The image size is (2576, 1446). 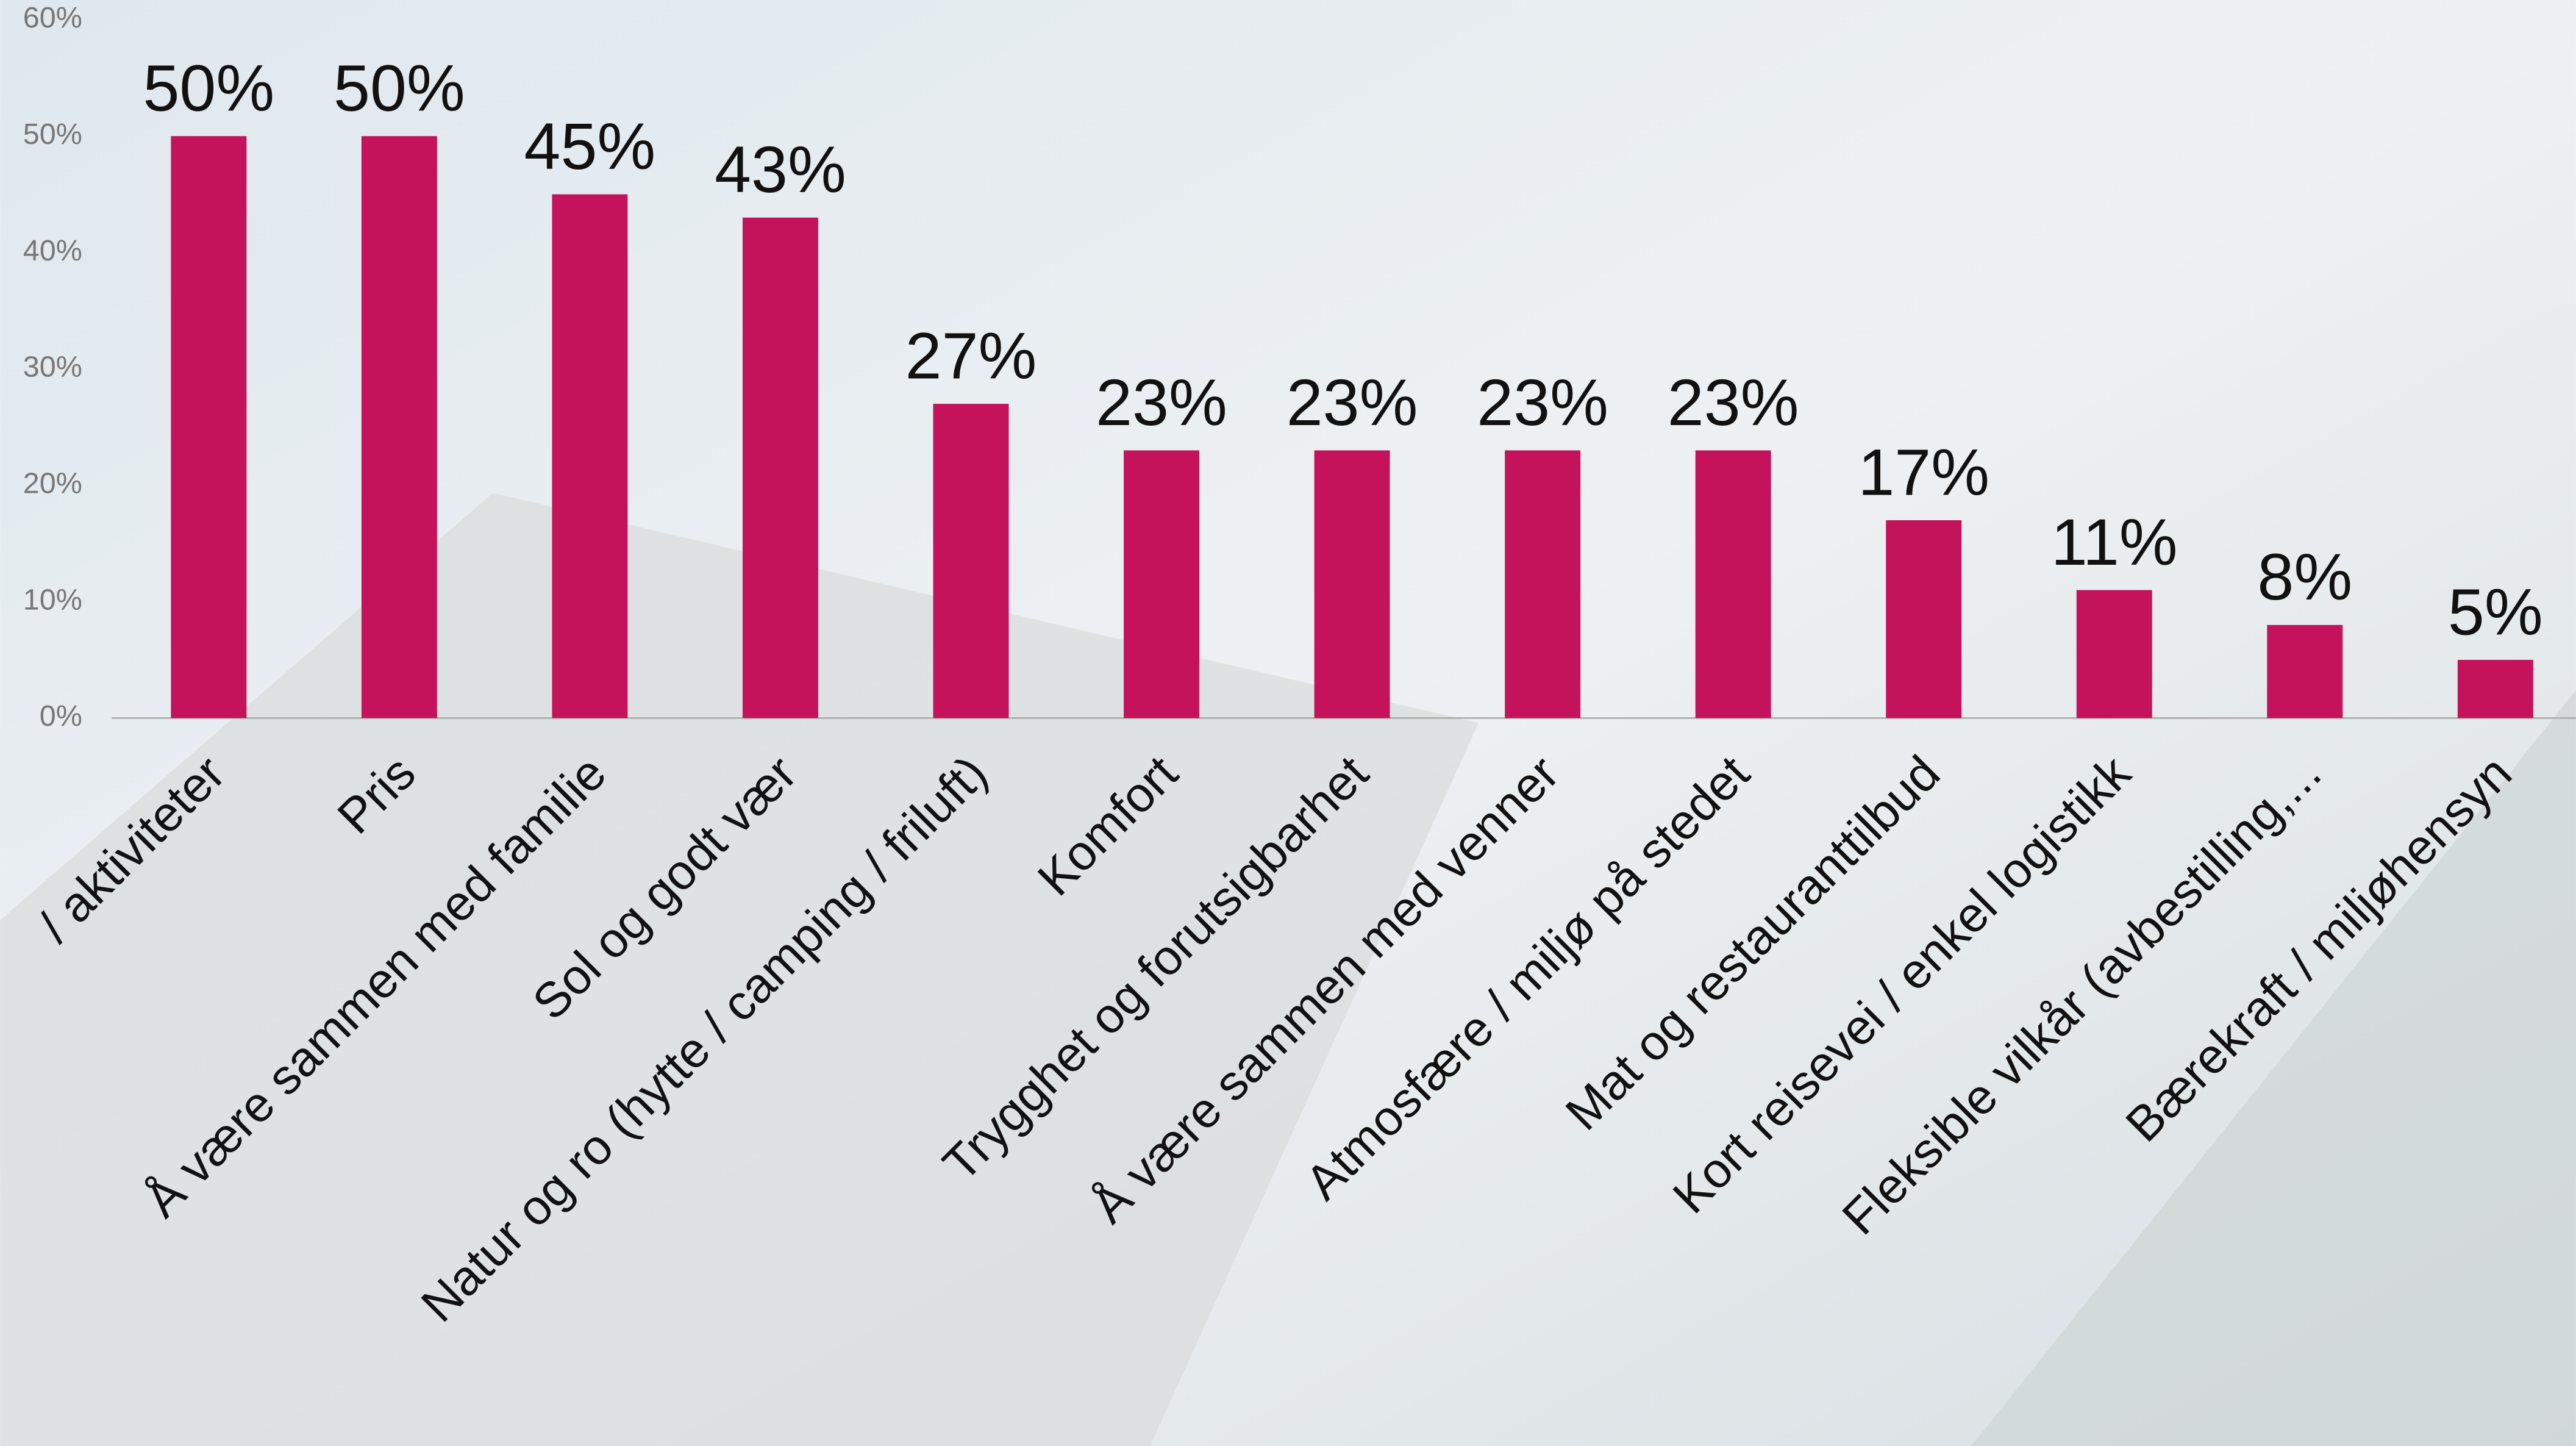 I want to click on y-tick-label: 50%, so click(x=53, y=134).